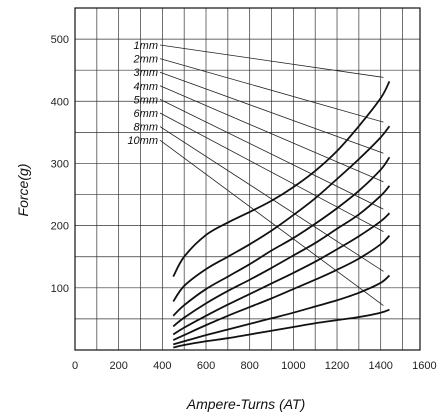 Image resolution: width=437 pixels, height=418 pixels. I want to click on legend-leader-5mm, so click(271, 154).